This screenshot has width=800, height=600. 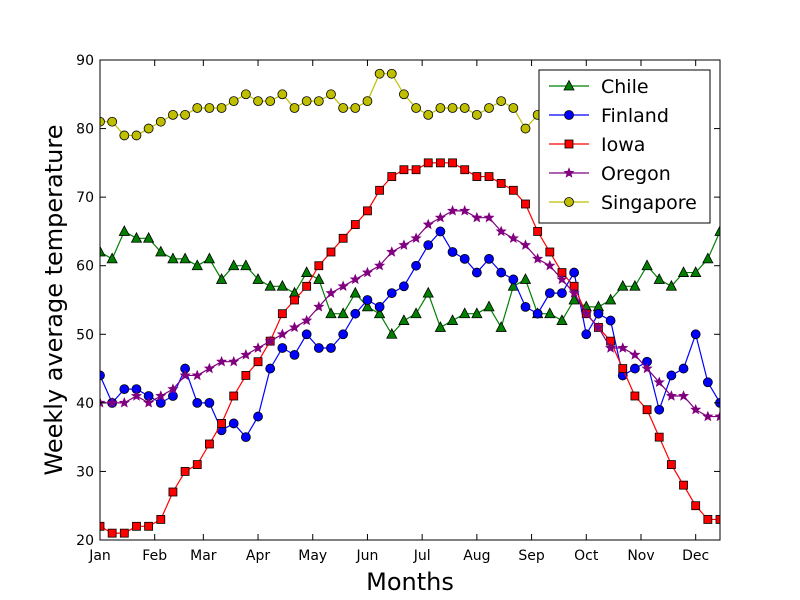 I want to click on legend-item-iowa: Iowa, so click(x=597, y=145).